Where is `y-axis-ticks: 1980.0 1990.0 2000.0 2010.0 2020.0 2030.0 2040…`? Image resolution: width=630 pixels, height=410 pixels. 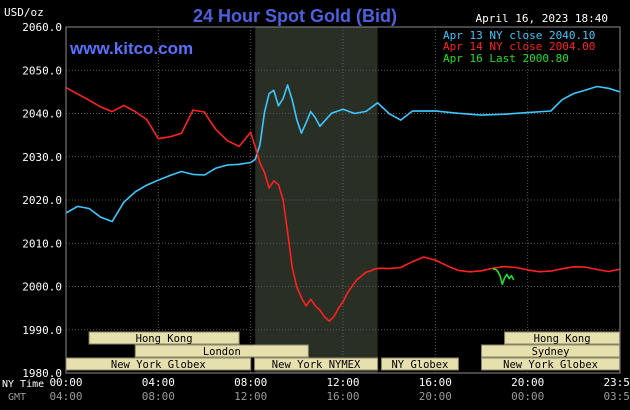
y-axis-ticks: 1980.0 1990.0 2000.0 2010.0 2020.0 2030.0 2040… is located at coordinates (42, 200).